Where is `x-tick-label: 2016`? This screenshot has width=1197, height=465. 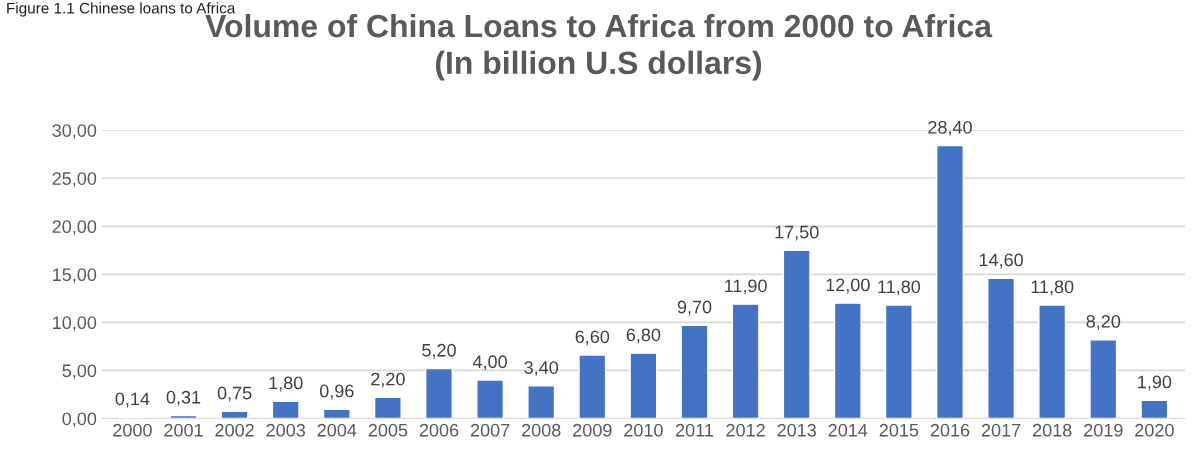 x-tick-label: 2016 is located at coordinates (950, 430).